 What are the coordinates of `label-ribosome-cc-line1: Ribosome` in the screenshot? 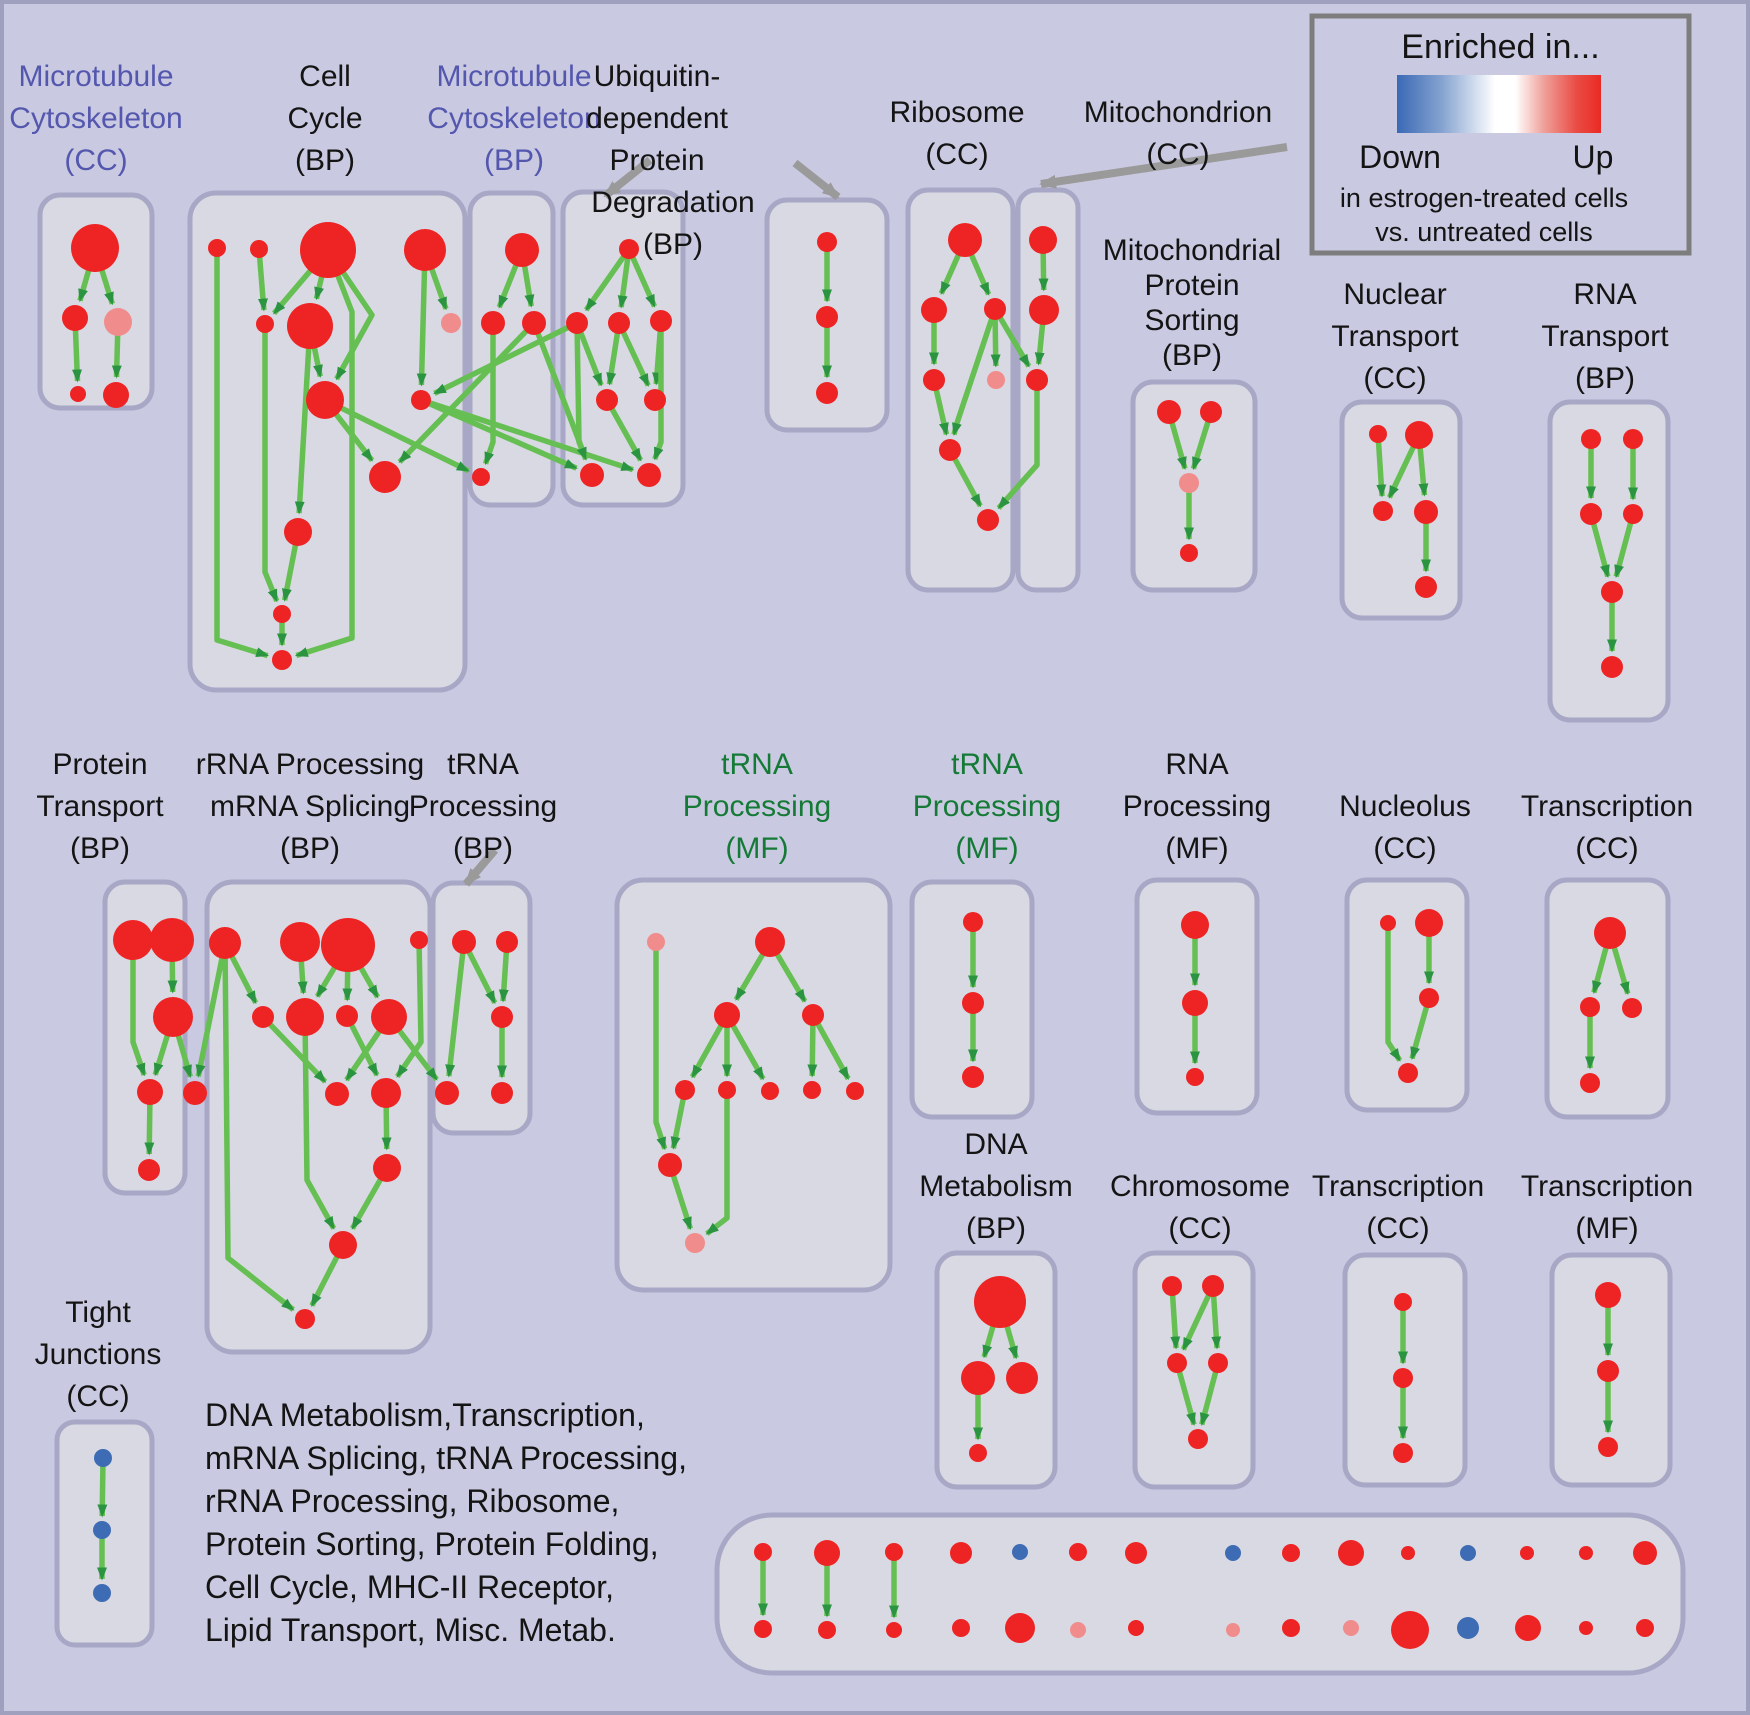 It's located at (956, 112).